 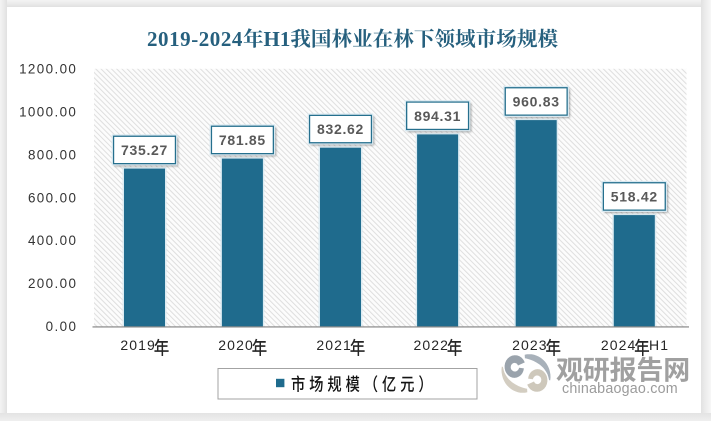 I want to click on svg-text: 2024, so click(x=619, y=345).